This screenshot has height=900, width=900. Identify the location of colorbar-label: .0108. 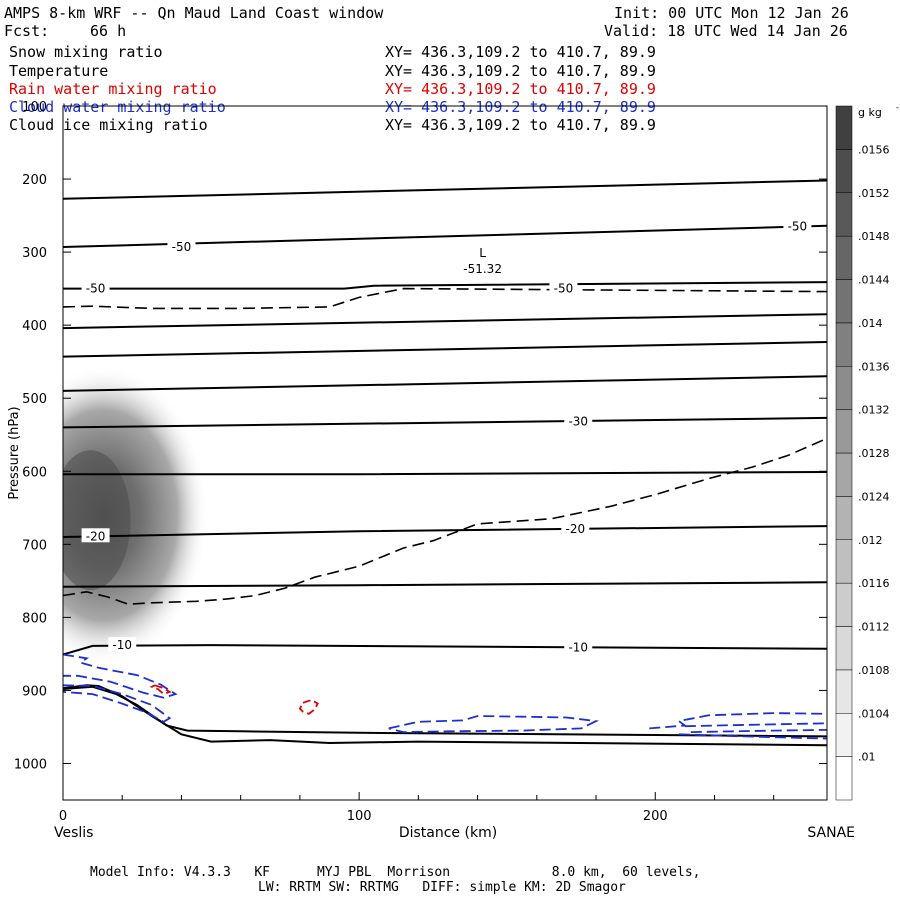
(874, 670).